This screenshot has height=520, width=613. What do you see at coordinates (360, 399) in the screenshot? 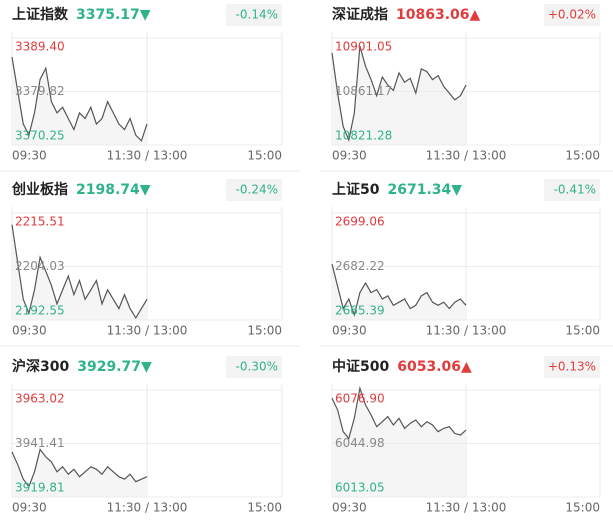
I see `y-tick-label: 6076.90` at bounding box center [360, 399].